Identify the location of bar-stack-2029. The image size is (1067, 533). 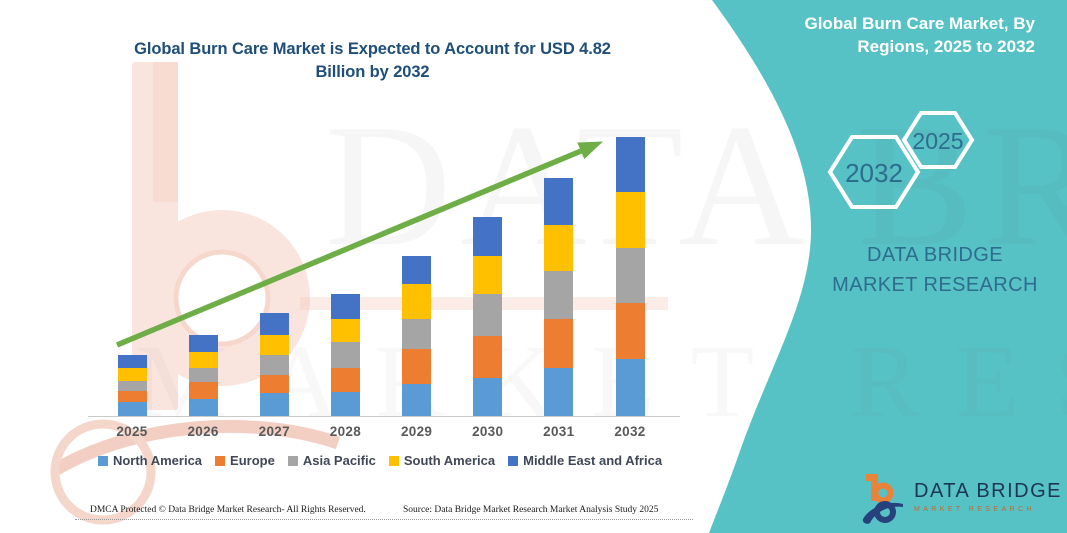
(417, 336).